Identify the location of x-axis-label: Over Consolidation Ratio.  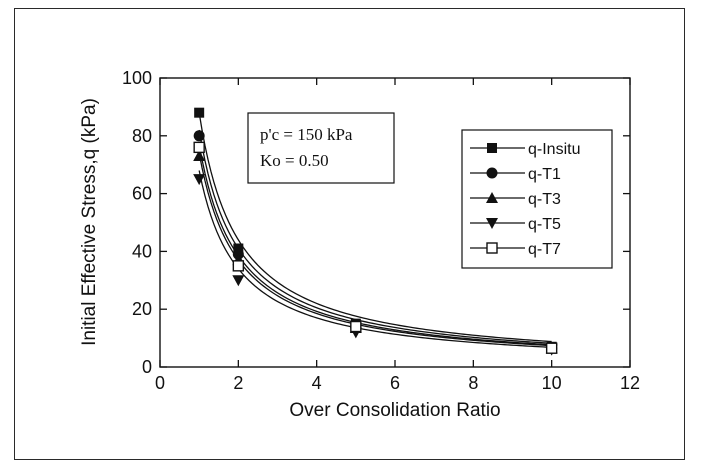
(394, 410).